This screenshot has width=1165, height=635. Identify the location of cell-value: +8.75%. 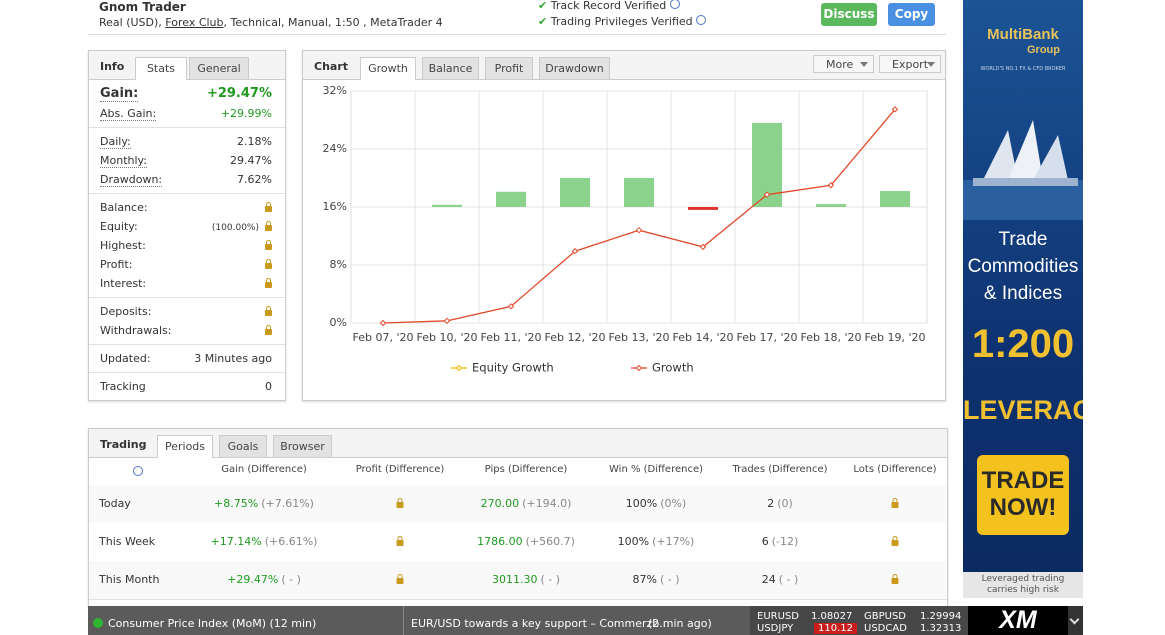
(236, 503).